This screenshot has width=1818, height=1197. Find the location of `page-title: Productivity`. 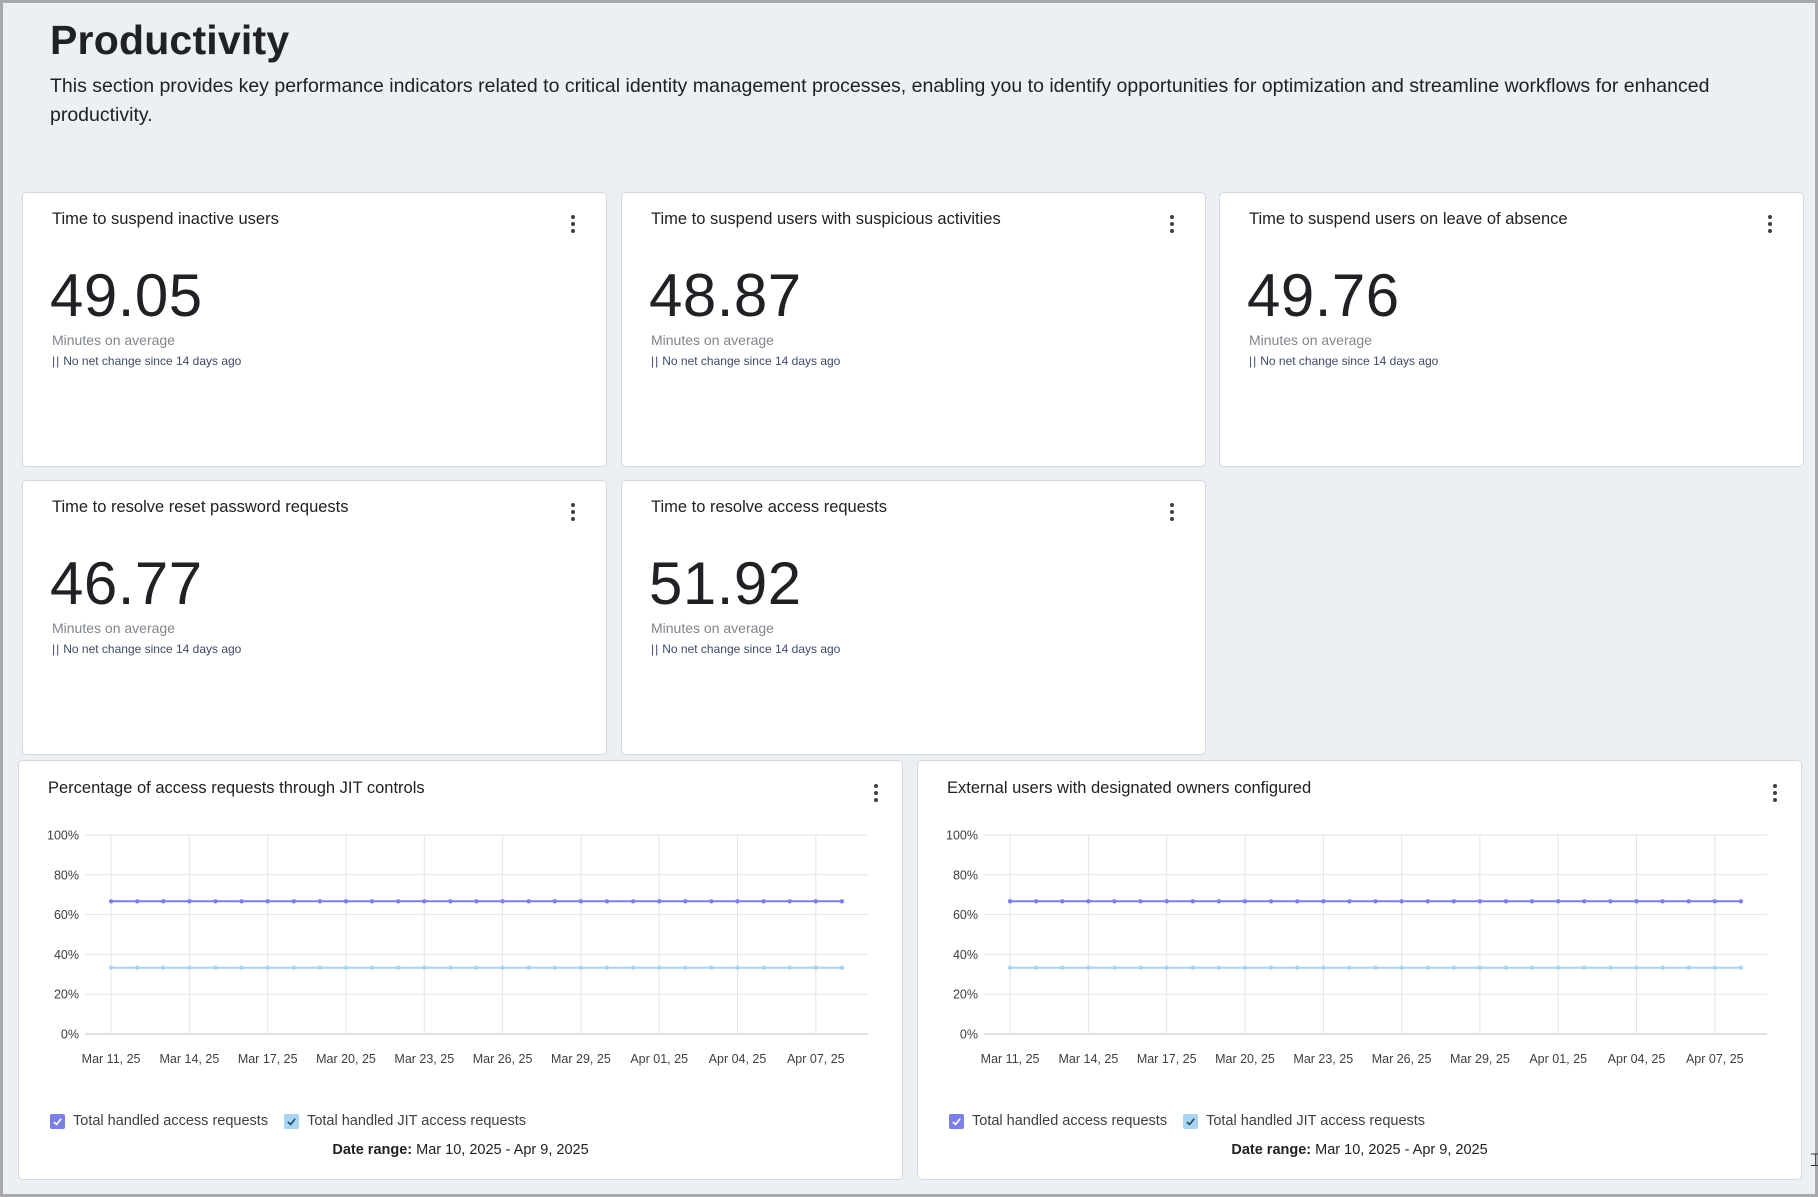

page-title: Productivity is located at coordinates (170, 40).